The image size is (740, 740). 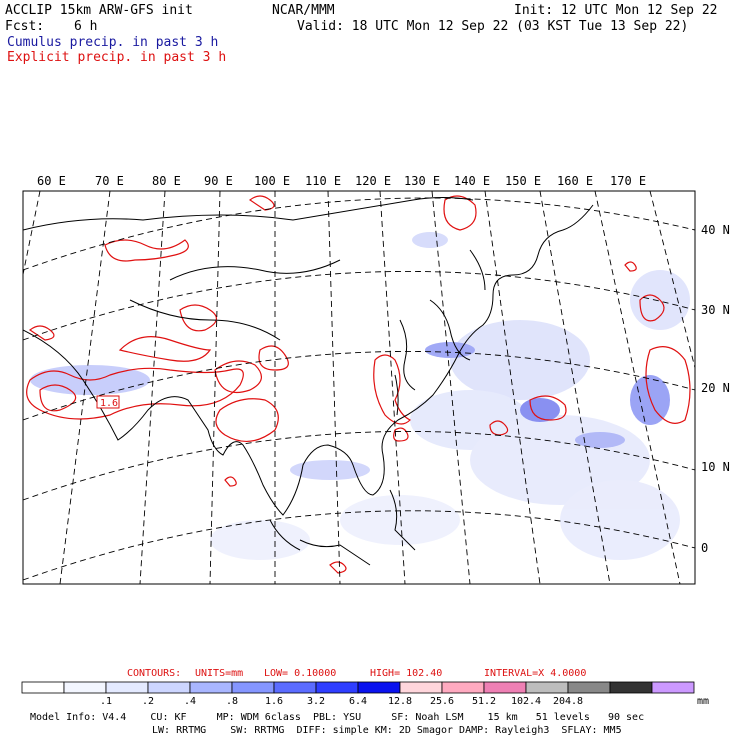 I want to click on colorbar-tick-label: 12.8, so click(x=400, y=701).